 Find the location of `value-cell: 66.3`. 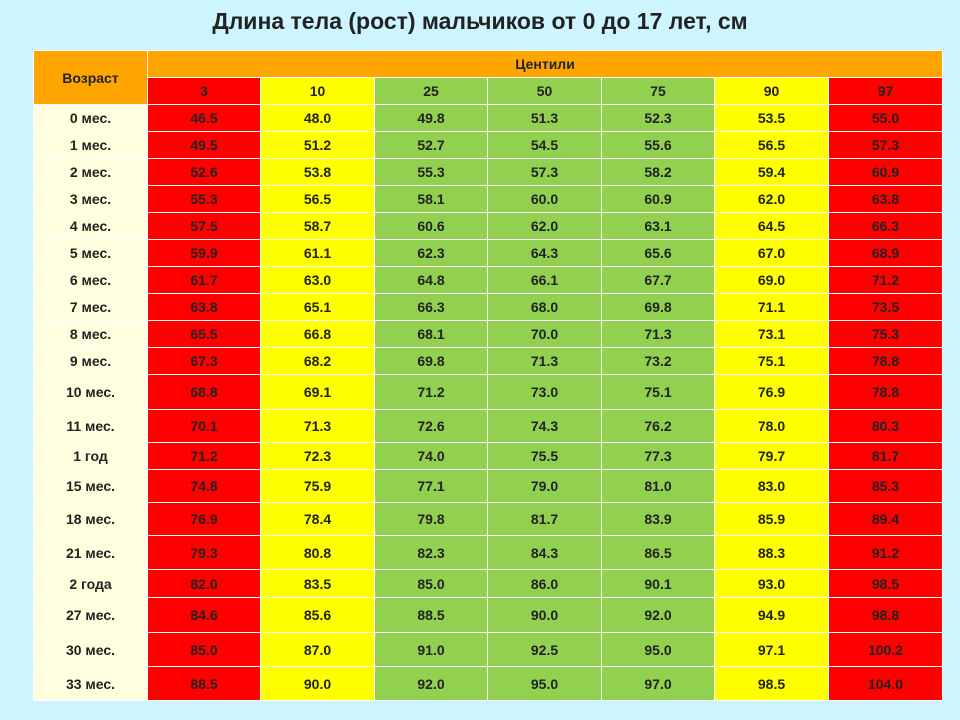

value-cell: 66.3 is located at coordinates (885, 226).